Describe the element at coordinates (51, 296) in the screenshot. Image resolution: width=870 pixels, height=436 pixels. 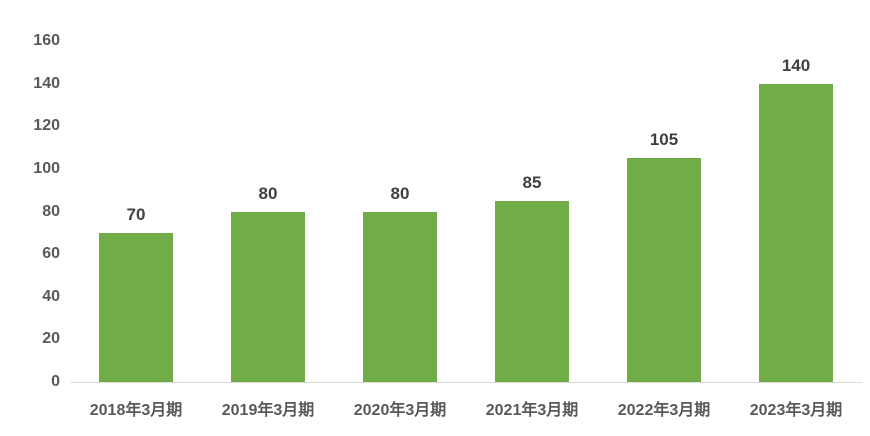
I see `y-axis-tick-label: 40` at that location.